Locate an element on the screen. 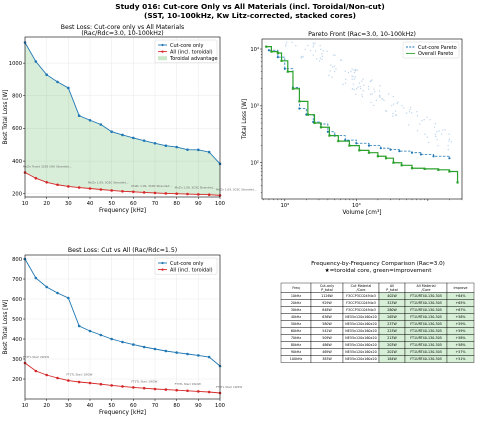  chart3-xtick-label: 10 is located at coordinates (25, 406).